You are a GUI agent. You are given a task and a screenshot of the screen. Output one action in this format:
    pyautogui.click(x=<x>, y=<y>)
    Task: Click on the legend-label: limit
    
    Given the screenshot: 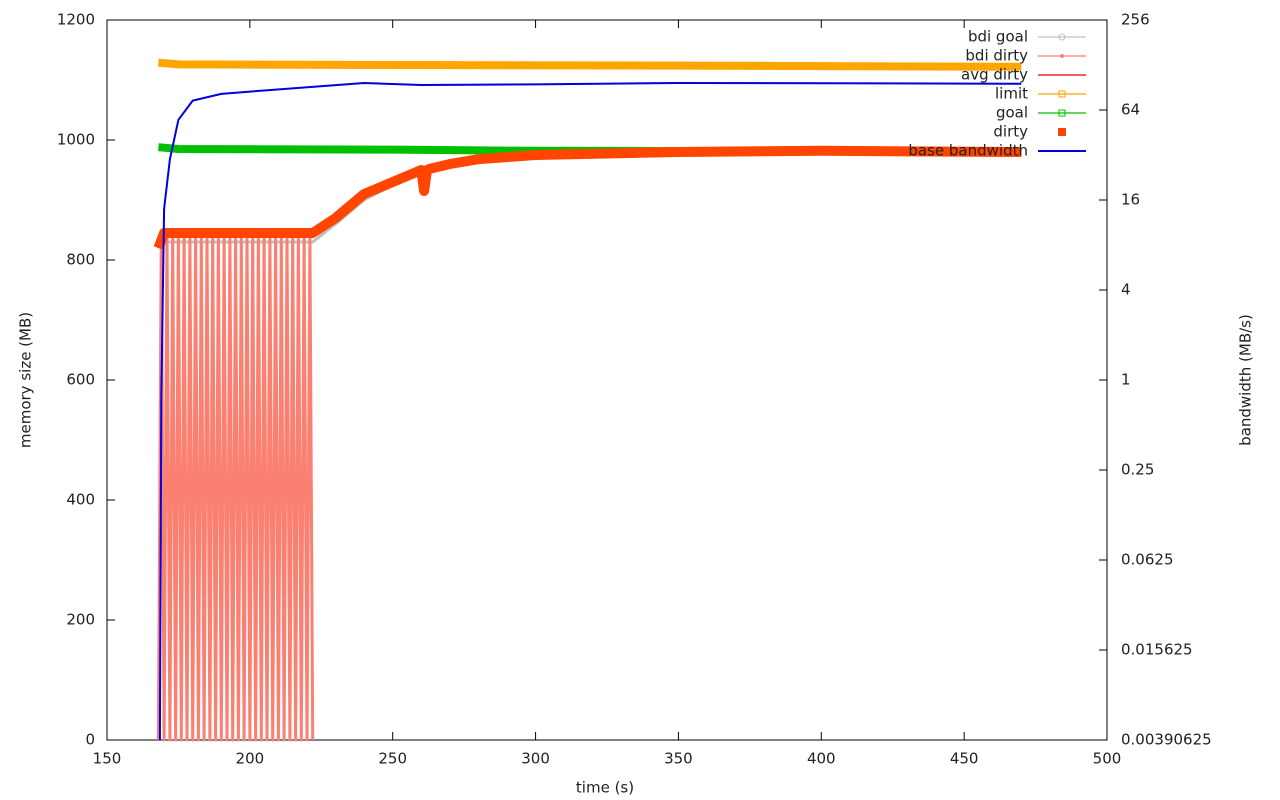 What is the action you would take?
    pyautogui.click(x=1011, y=94)
    